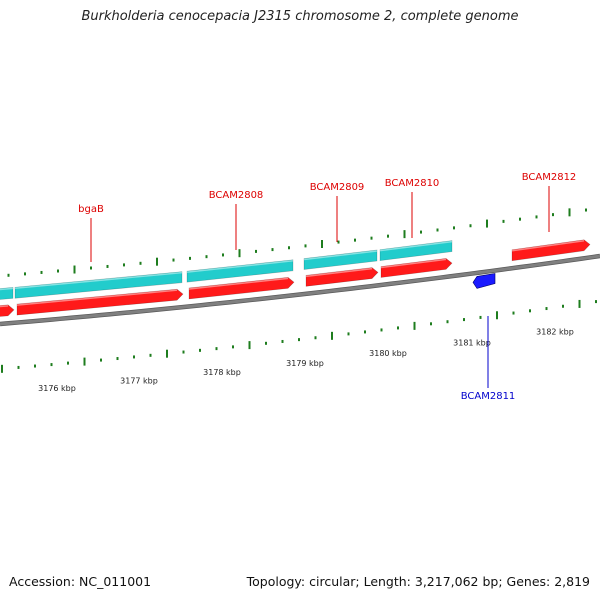  Describe the element at coordinates (412, 183) in the screenshot. I see `gene-label: BCAM2810` at that location.